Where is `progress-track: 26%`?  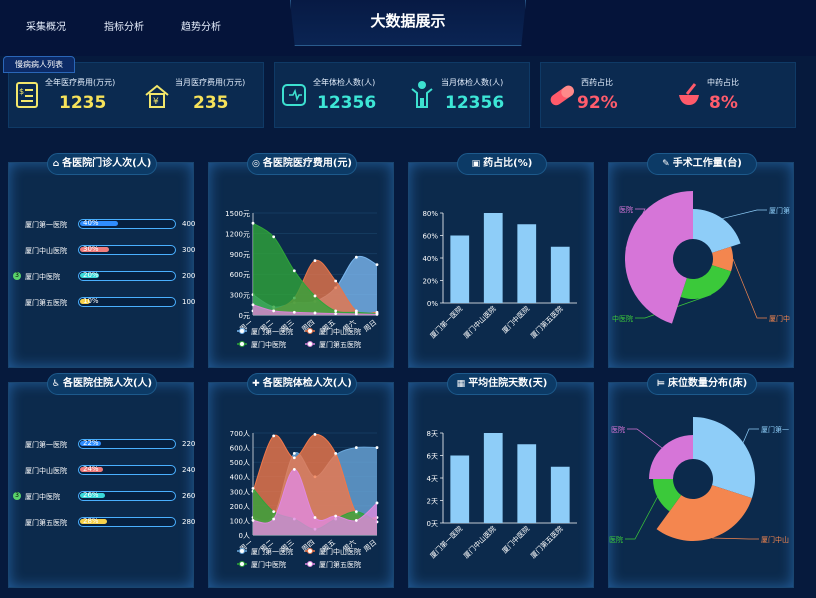 progress-track: 26% is located at coordinates (127, 496).